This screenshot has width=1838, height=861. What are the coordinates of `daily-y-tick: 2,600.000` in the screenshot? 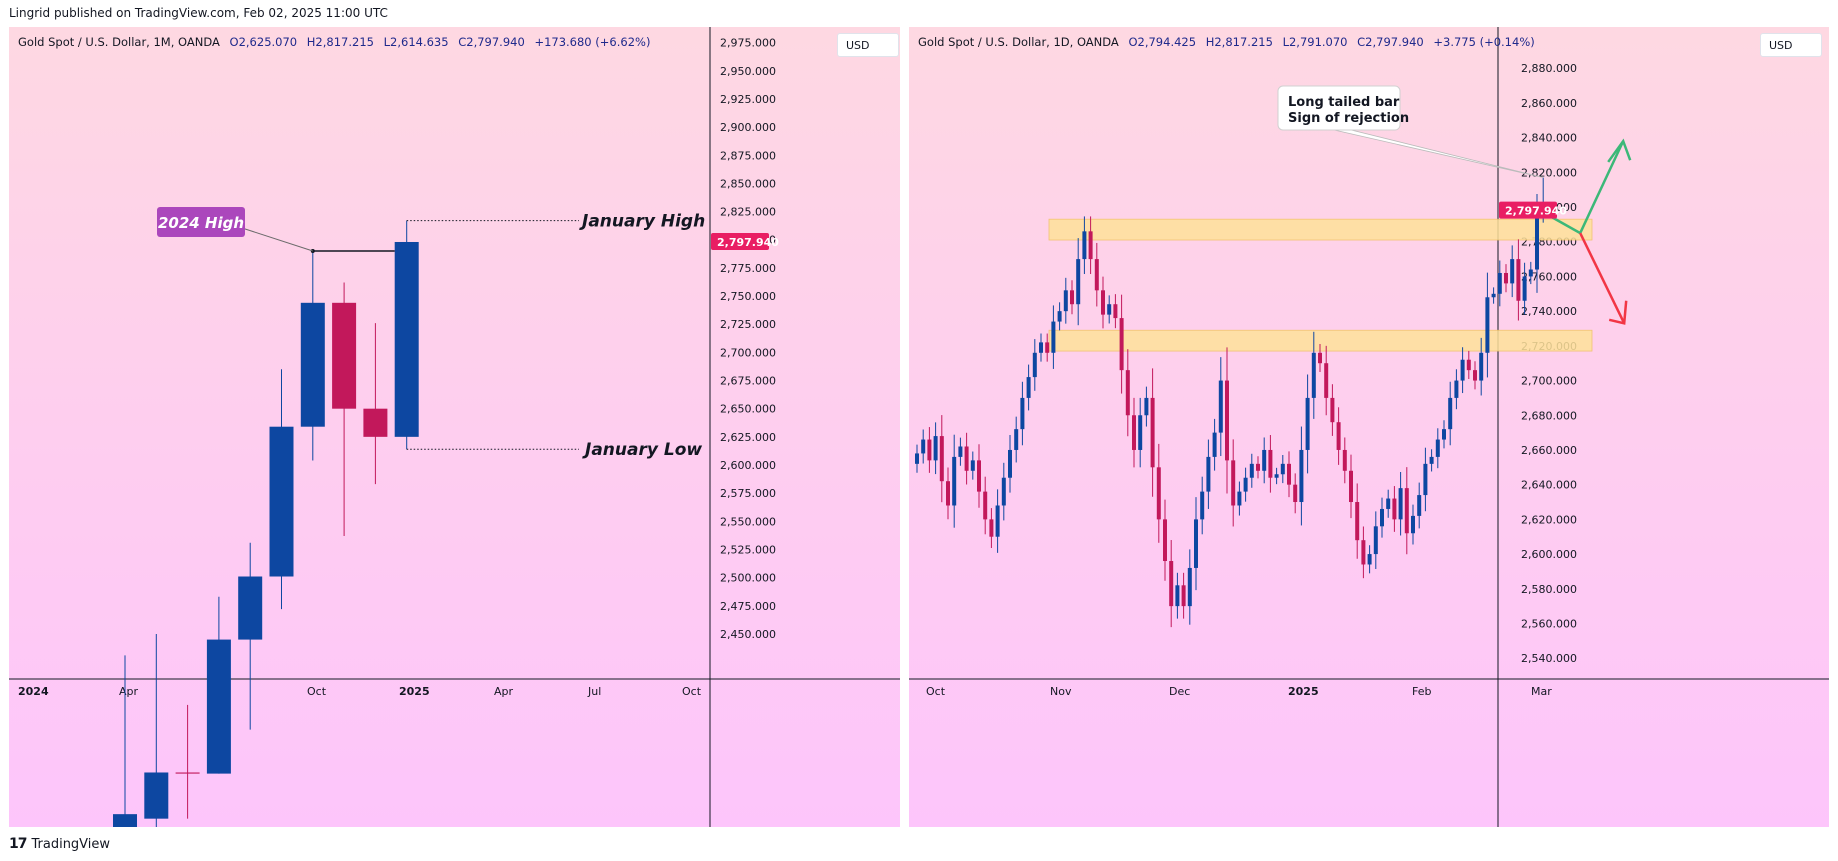 It's located at (1549, 554).